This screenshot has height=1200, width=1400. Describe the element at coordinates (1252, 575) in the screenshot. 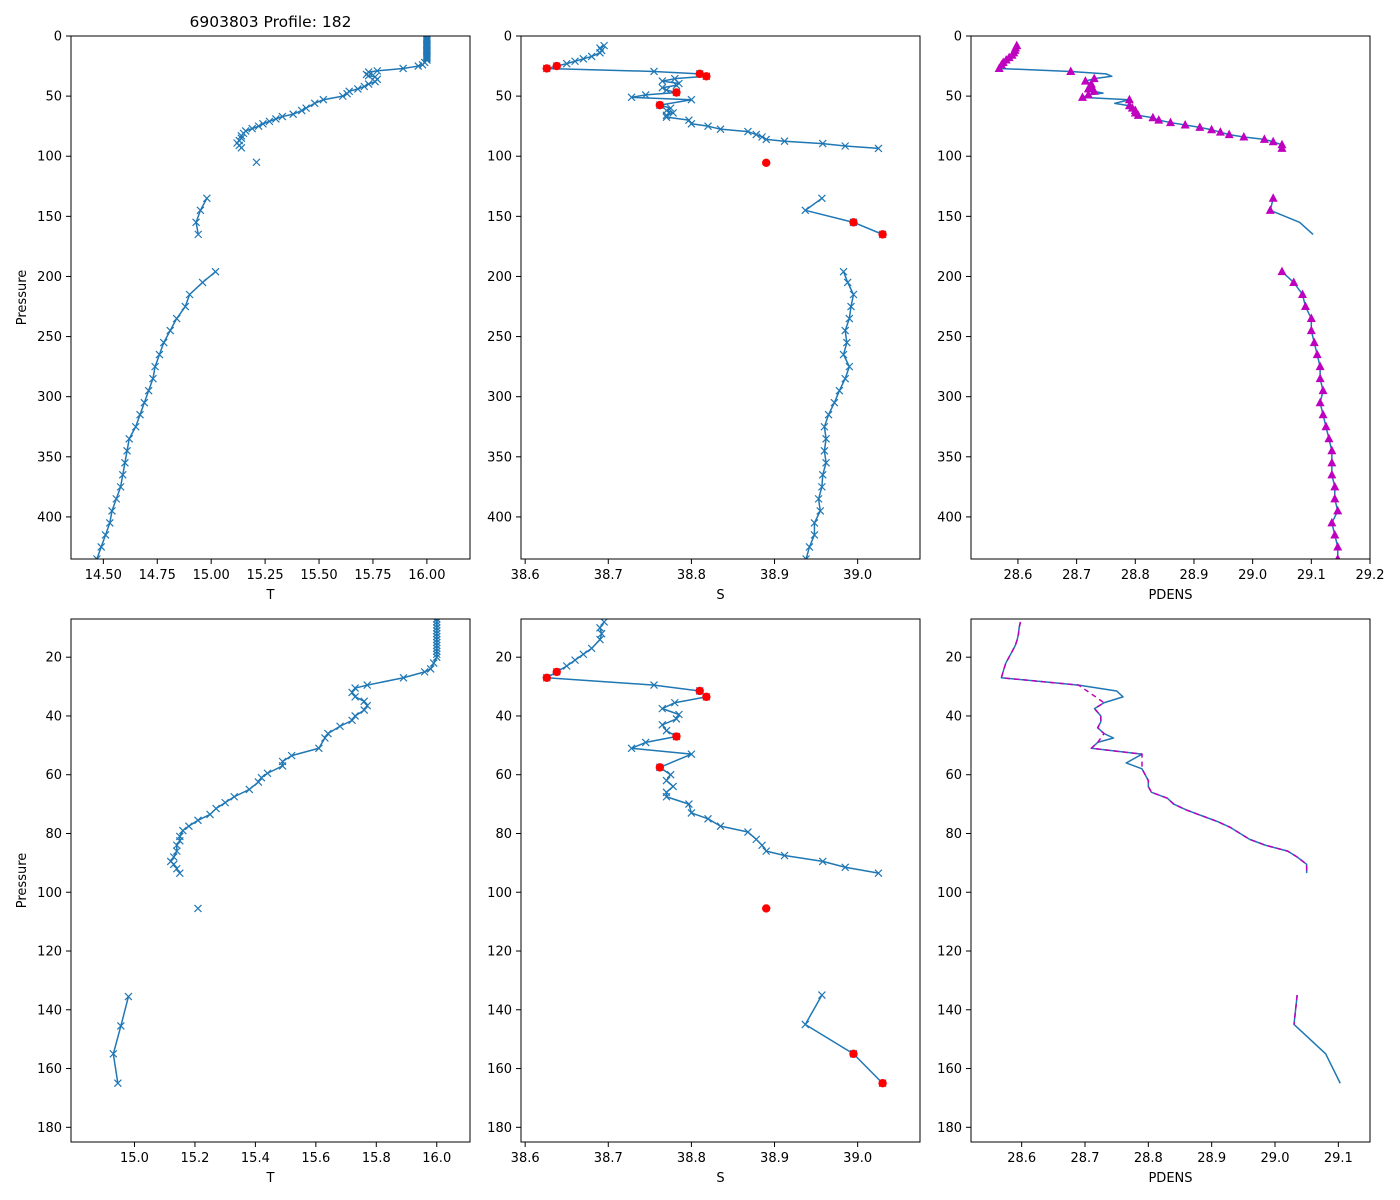

I see `x-tick-label: 29.0` at that location.